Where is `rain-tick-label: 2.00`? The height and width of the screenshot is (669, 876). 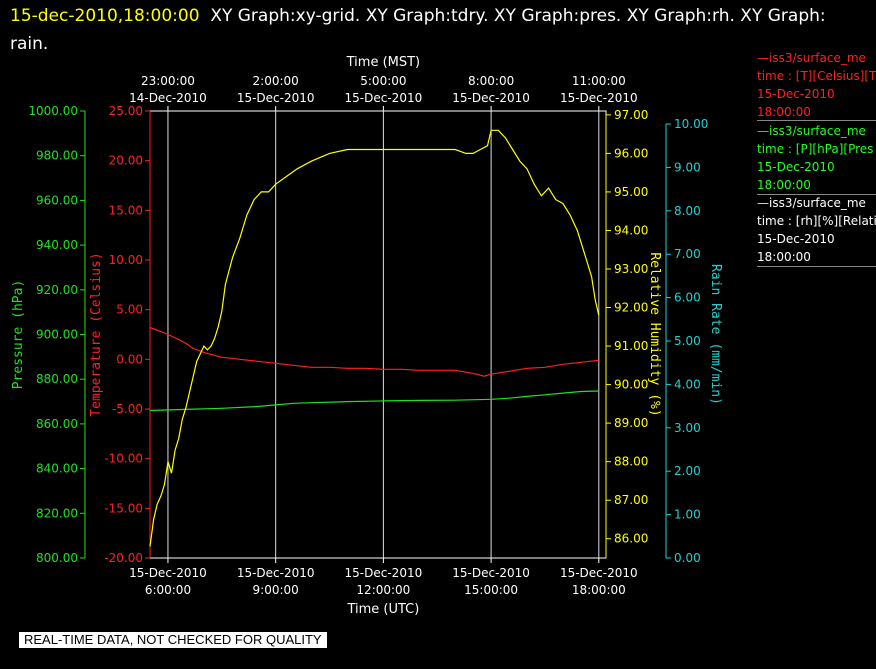
rain-tick-label: 2.00 is located at coordinates (687, 471).